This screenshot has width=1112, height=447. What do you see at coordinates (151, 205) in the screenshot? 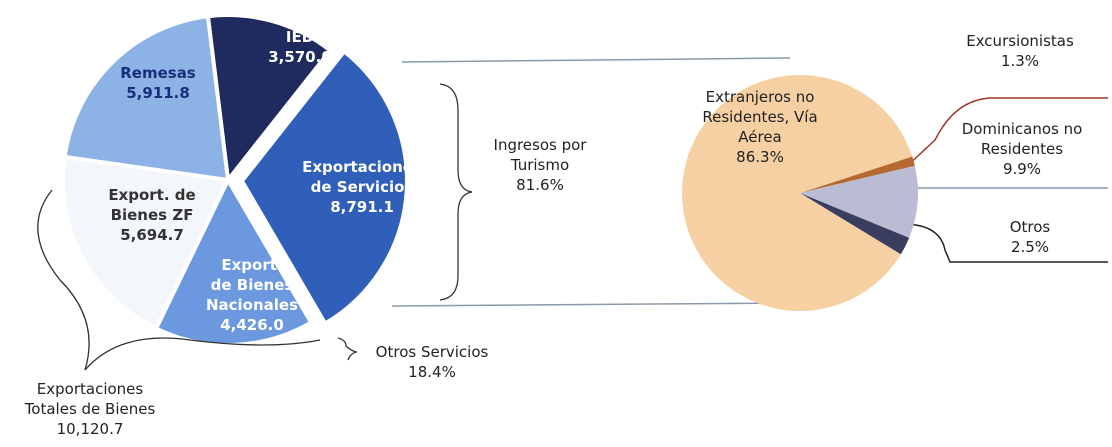
I see `slice-label: Export. de Bienes ZF` at bounding box center [151, 205].